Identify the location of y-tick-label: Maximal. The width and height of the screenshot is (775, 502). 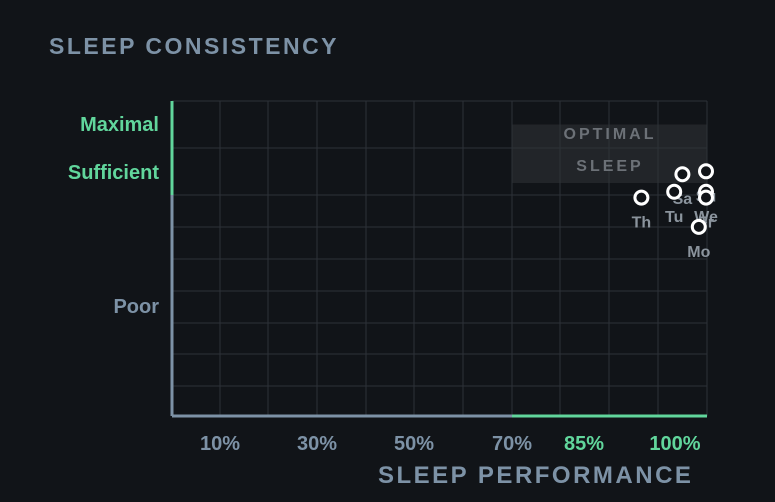
(119, 125).